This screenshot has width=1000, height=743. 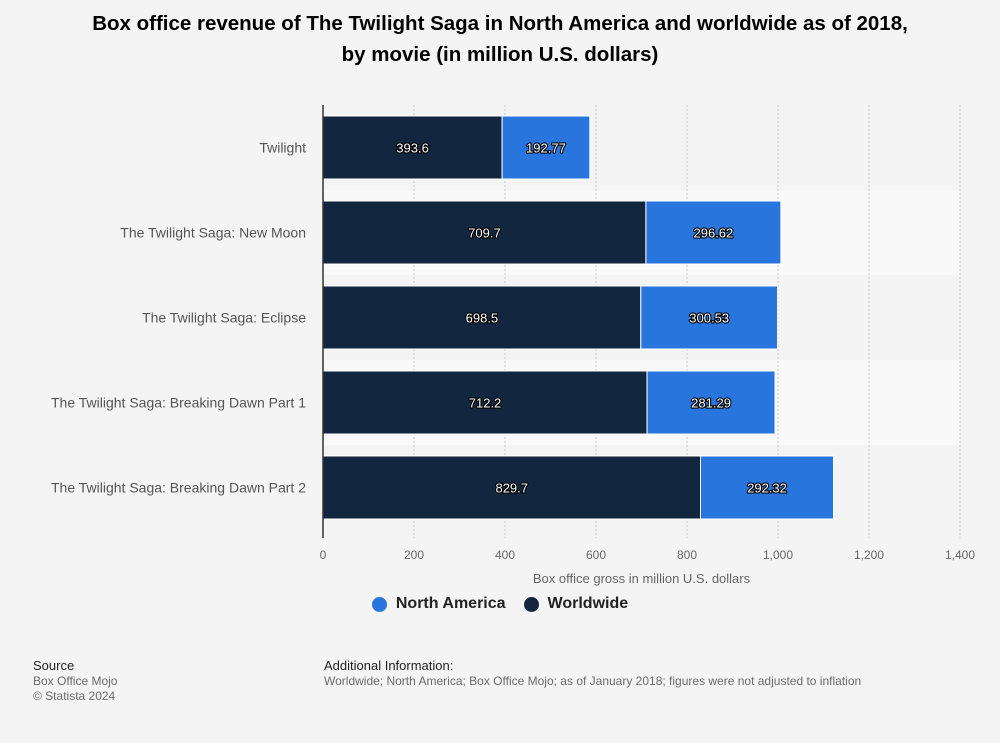 I want to click on source-name: Box Office Mojo, so click(x=75, y=680).